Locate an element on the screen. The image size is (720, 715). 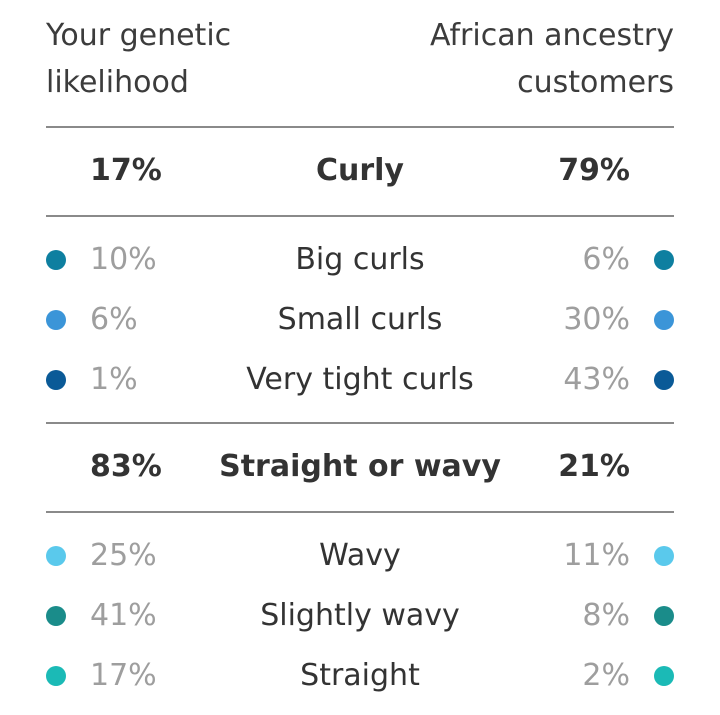
trait-ancestry-value: 43% is located at coordinates (596, 379).